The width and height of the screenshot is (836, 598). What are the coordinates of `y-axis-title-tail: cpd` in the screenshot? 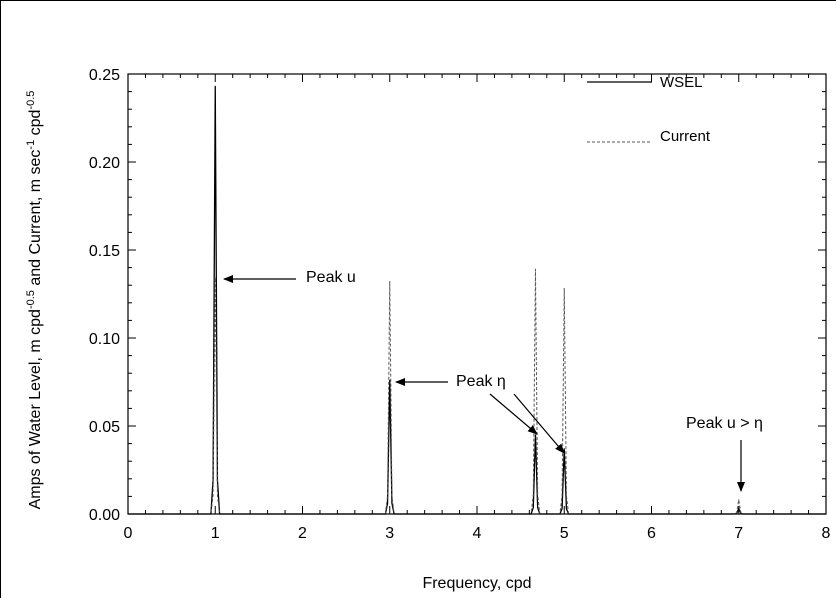 It's located at (35, 125).